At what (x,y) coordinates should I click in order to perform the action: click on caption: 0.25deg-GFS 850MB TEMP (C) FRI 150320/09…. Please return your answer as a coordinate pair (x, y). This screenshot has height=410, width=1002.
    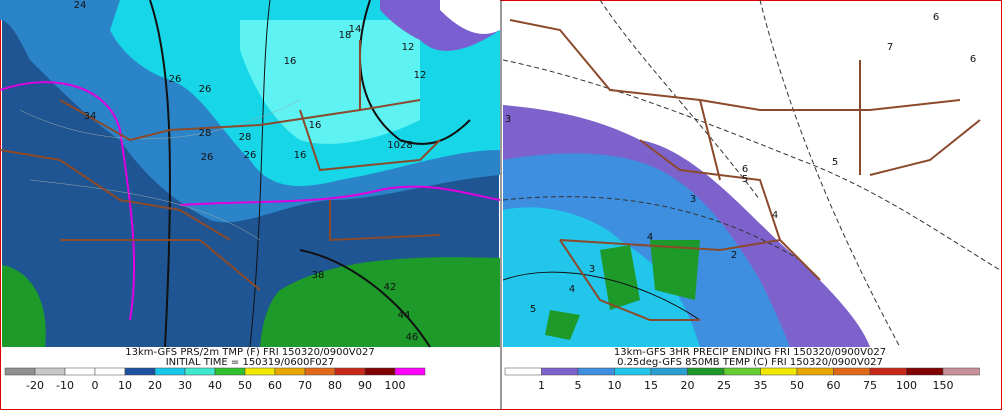
    Looking at the image, I should click on (750, 362).